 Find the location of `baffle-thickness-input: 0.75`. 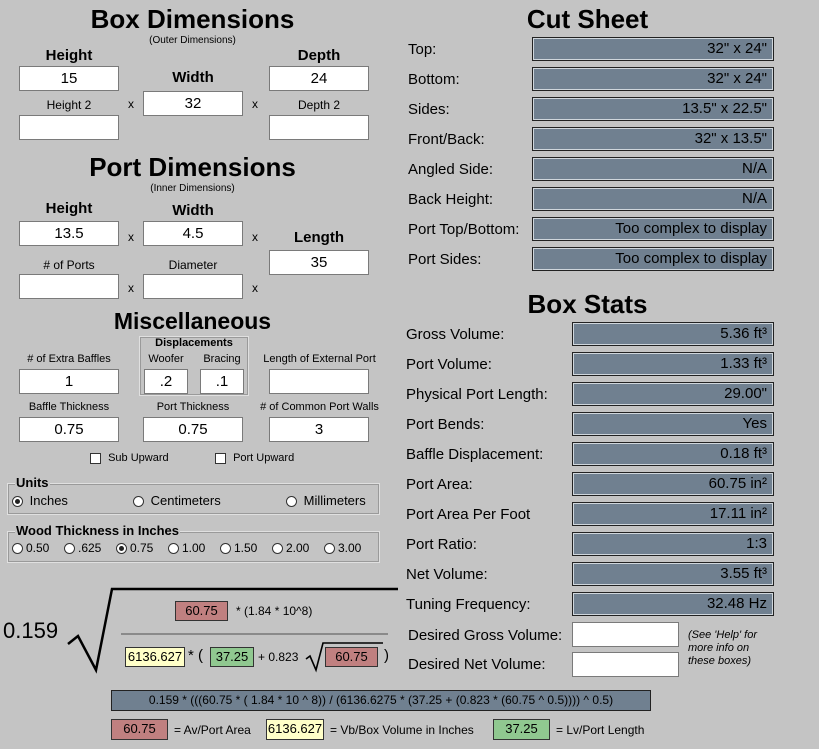

baffle-thickness-input: 0.75 is located at coordinates (69, 429).